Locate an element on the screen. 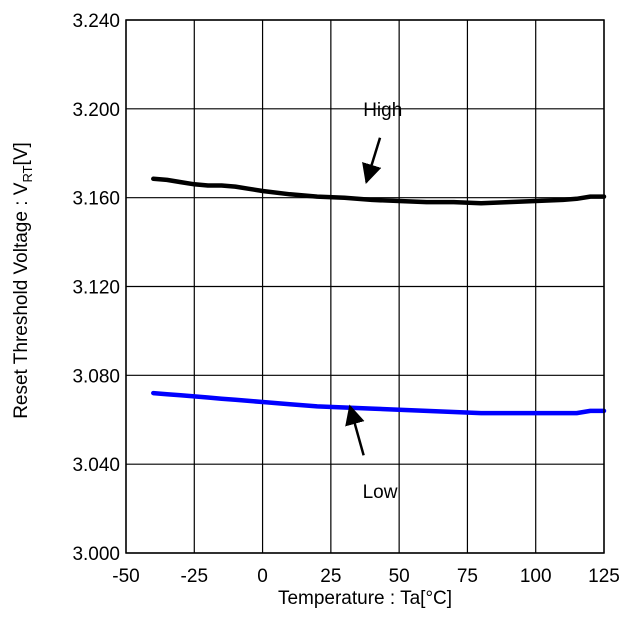  annotation-label-low: Low is located at coordinates (380, 492).